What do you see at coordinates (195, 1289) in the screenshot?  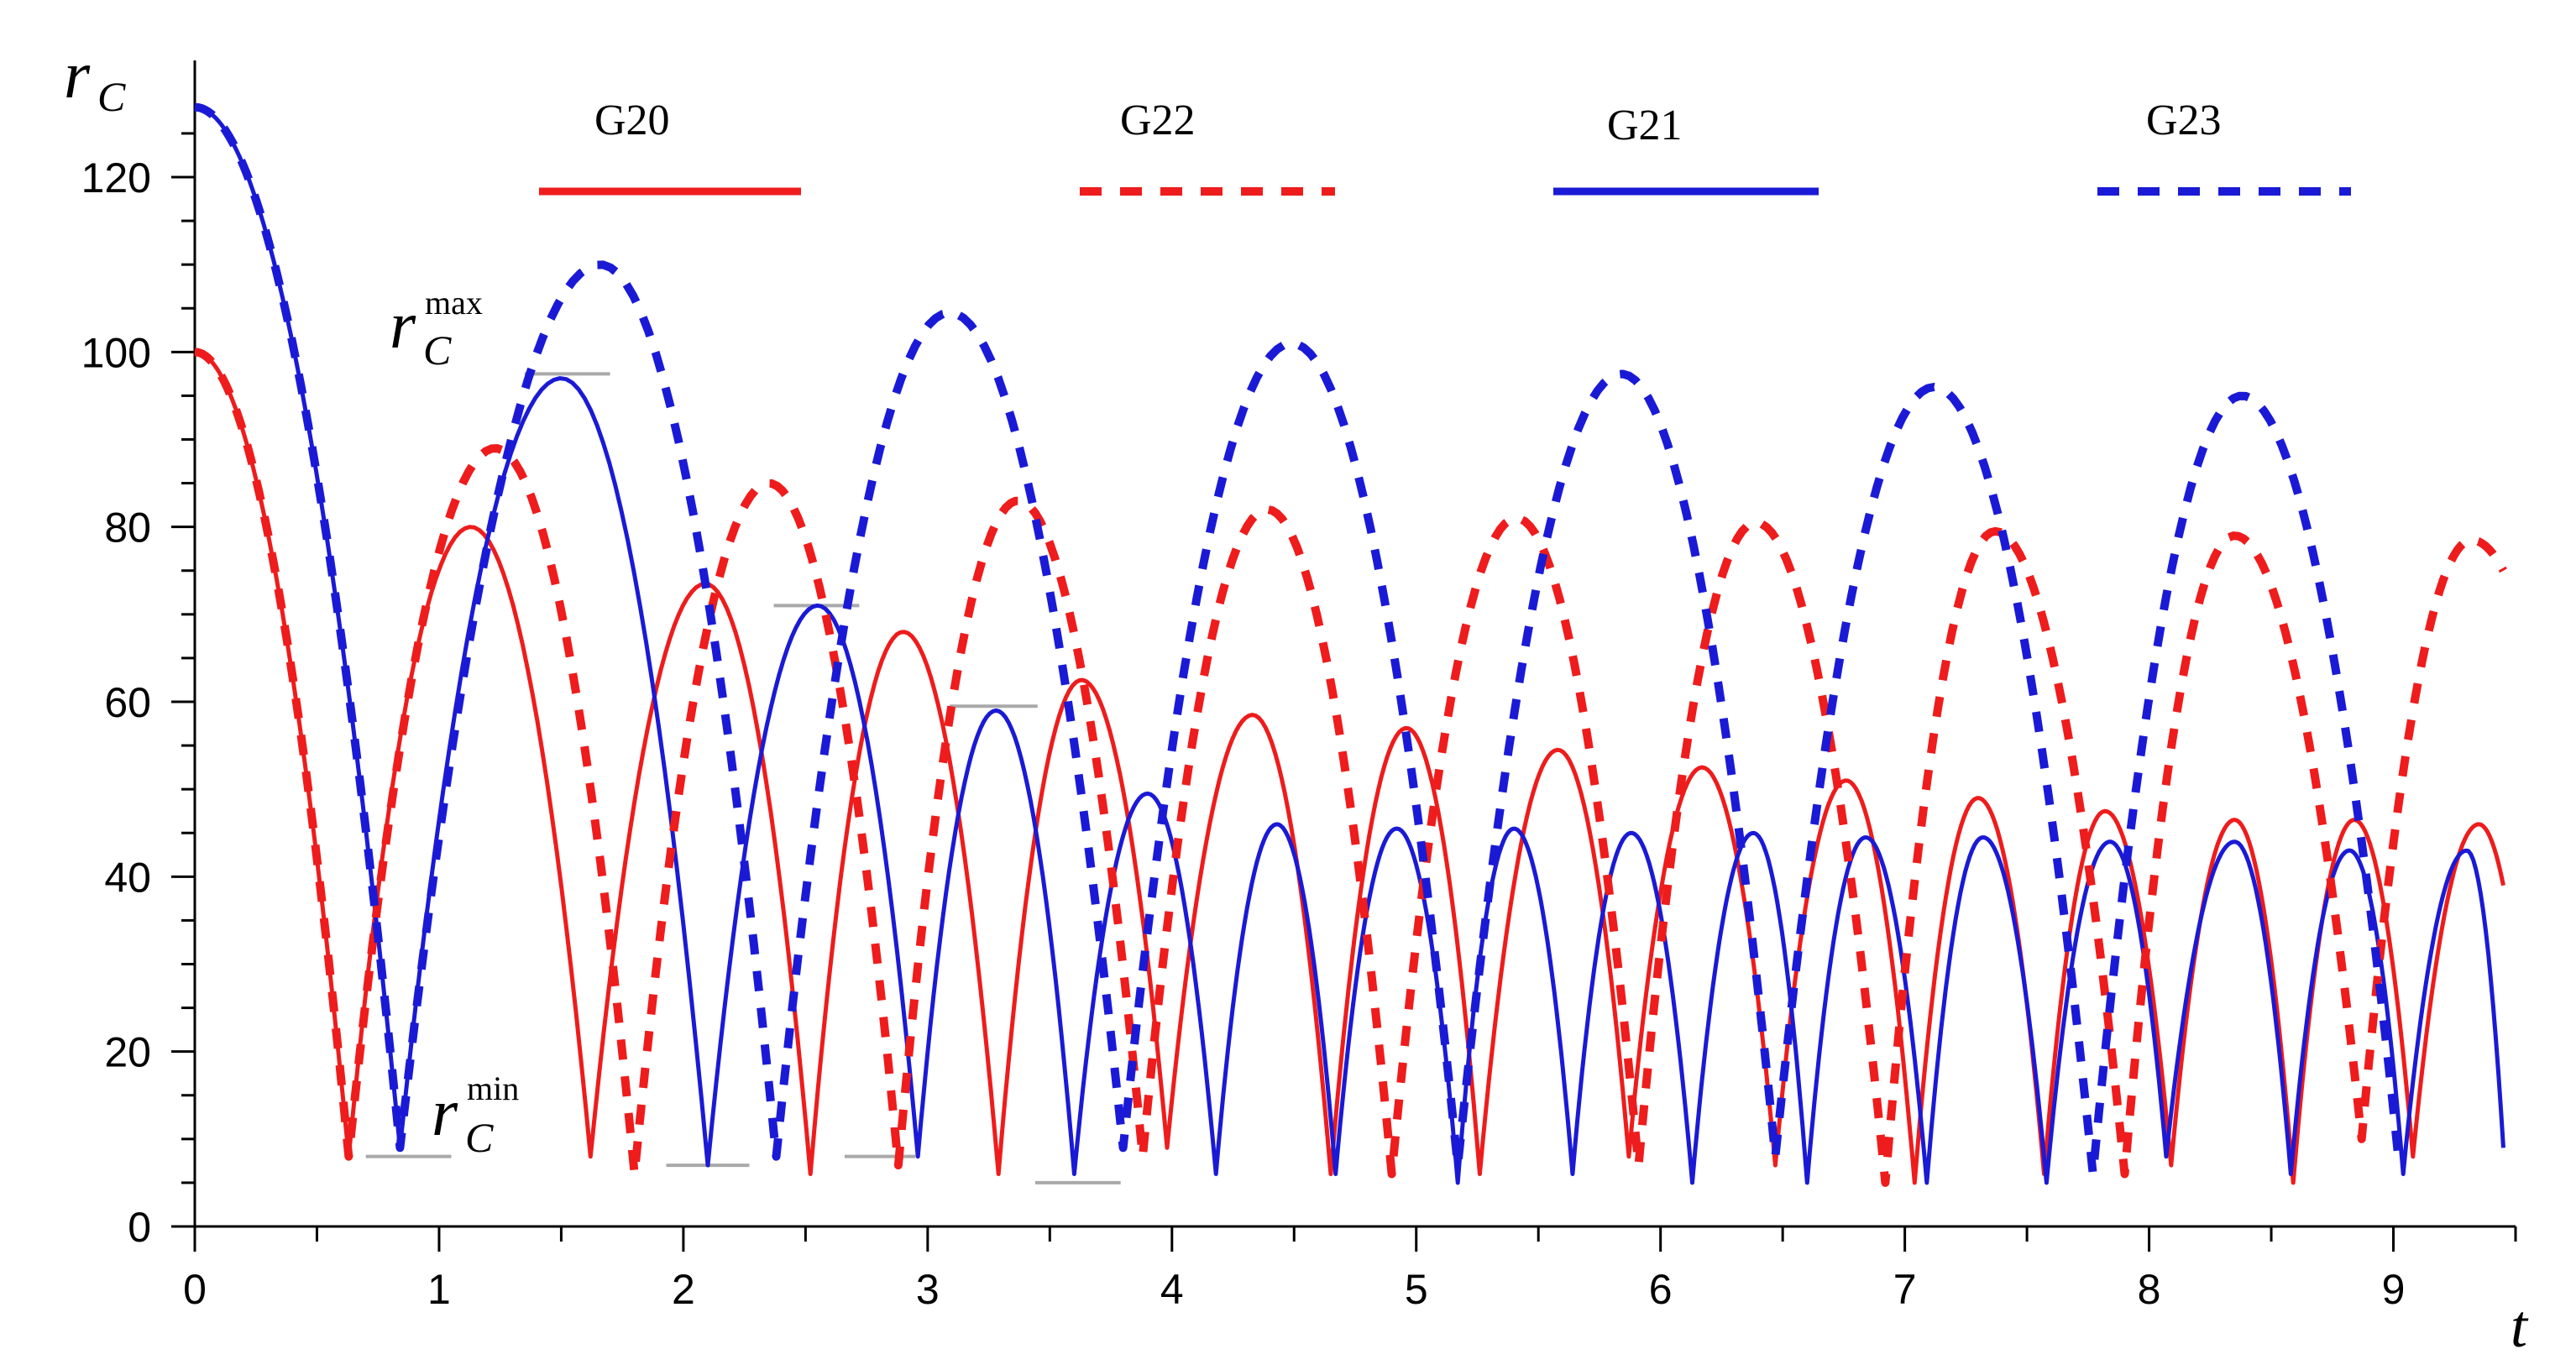 I see `x-tick-label: 0` at bounding box center [195, 1289].